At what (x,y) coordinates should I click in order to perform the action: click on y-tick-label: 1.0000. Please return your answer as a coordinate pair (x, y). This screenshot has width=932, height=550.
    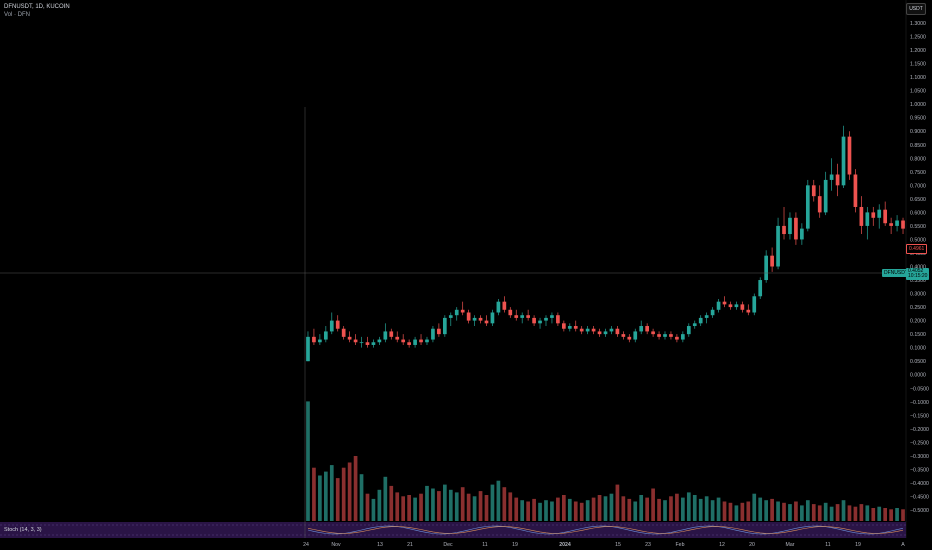
    Looking at the image, I should click on (918, 105).